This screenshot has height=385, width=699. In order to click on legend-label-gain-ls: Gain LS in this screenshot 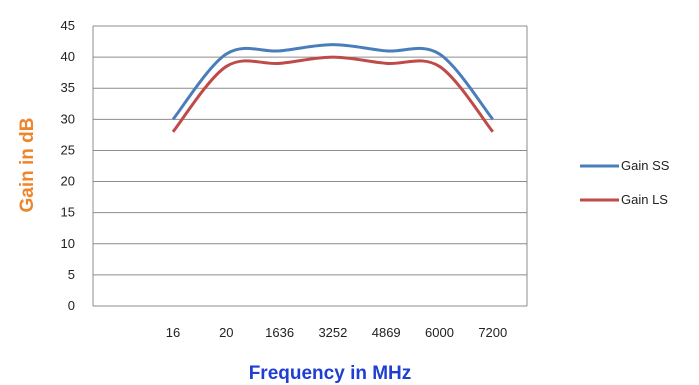, I will do `click(644, 199)`.